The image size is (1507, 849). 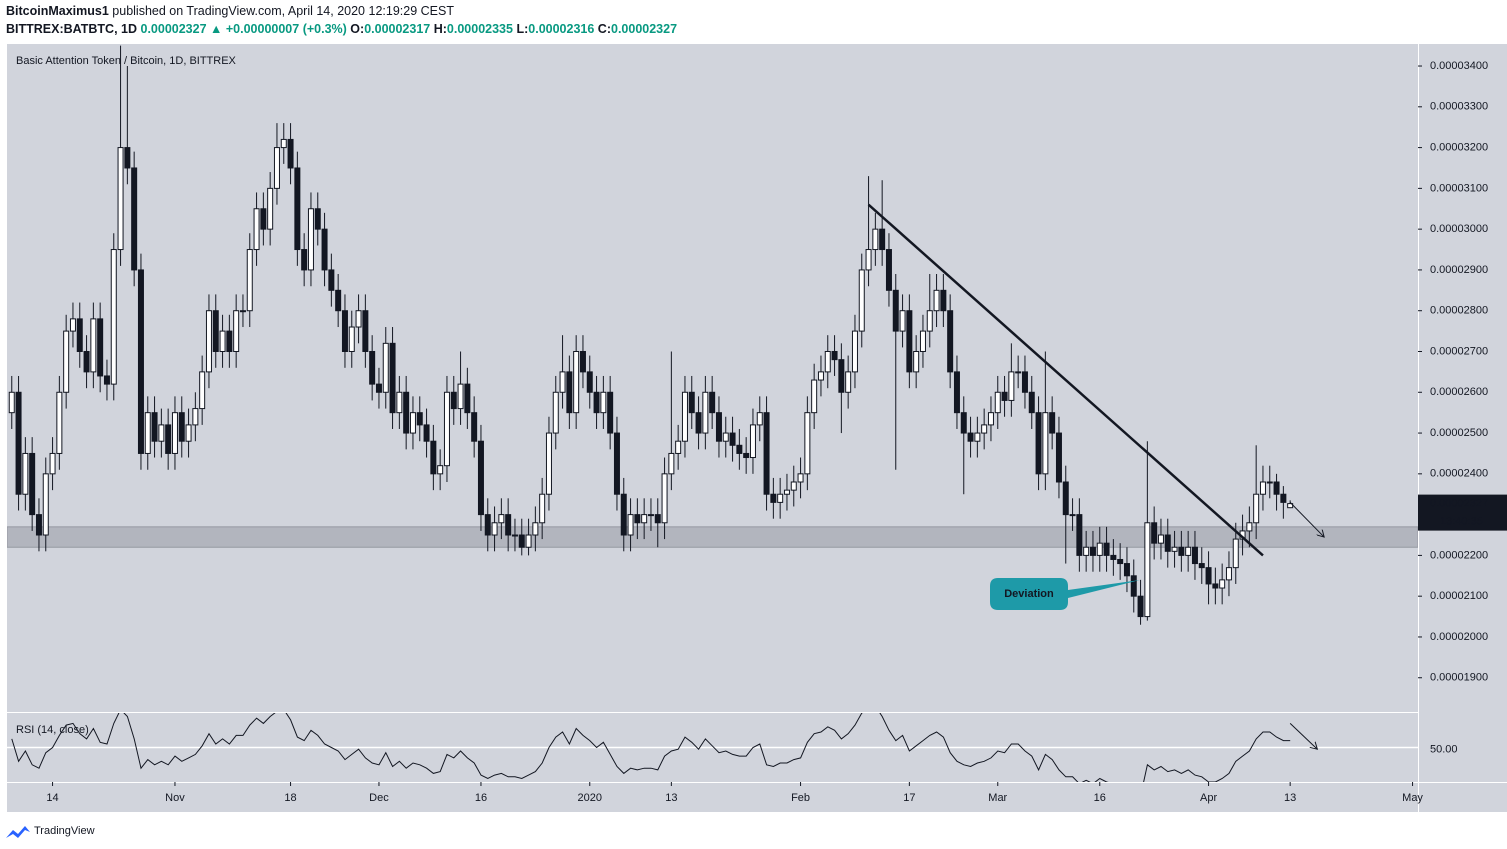 What do you see at coordinates (174, 29) in the screenshot?
I see `last: 0.00002327` at bounding box center [174, 29].